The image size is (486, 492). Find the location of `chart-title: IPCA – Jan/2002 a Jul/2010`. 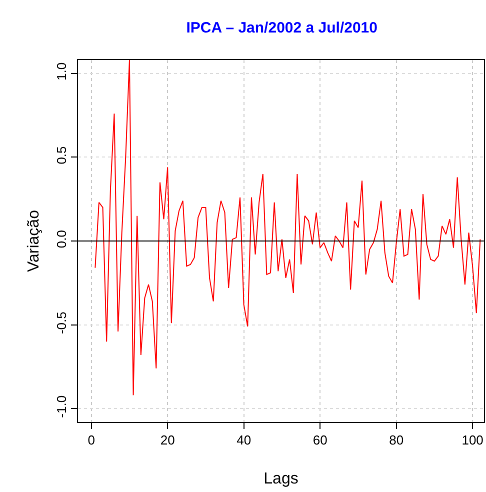

chart-title: IPCA – Jan/2002 a Jul/2010 is located at coordinates (282, 28).